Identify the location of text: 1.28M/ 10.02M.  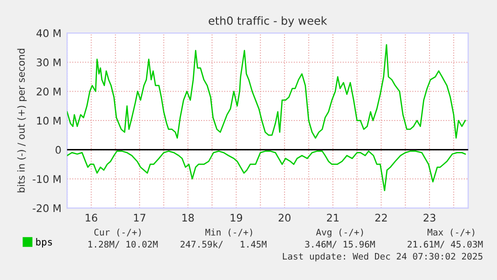
(123, 244).